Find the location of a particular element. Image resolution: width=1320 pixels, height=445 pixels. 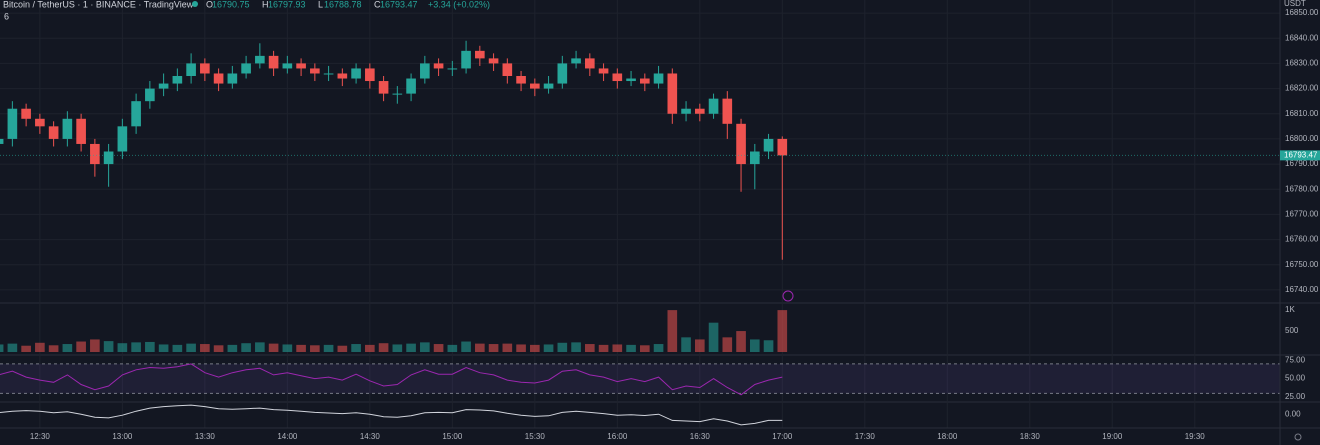

event-icon is located at coordinates (788, 296).